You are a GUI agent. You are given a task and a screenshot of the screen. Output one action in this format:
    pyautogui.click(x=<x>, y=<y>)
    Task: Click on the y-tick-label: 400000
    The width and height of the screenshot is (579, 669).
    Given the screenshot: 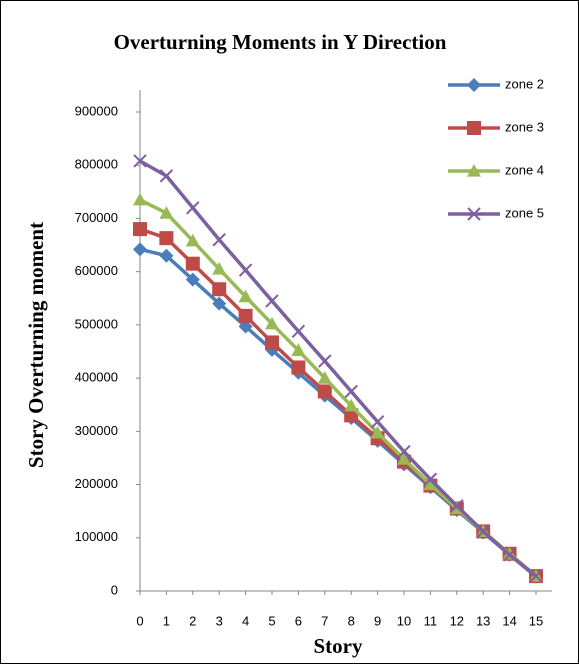 What is the action you would take?
    pyautogui.click(x=96, y=377)
    